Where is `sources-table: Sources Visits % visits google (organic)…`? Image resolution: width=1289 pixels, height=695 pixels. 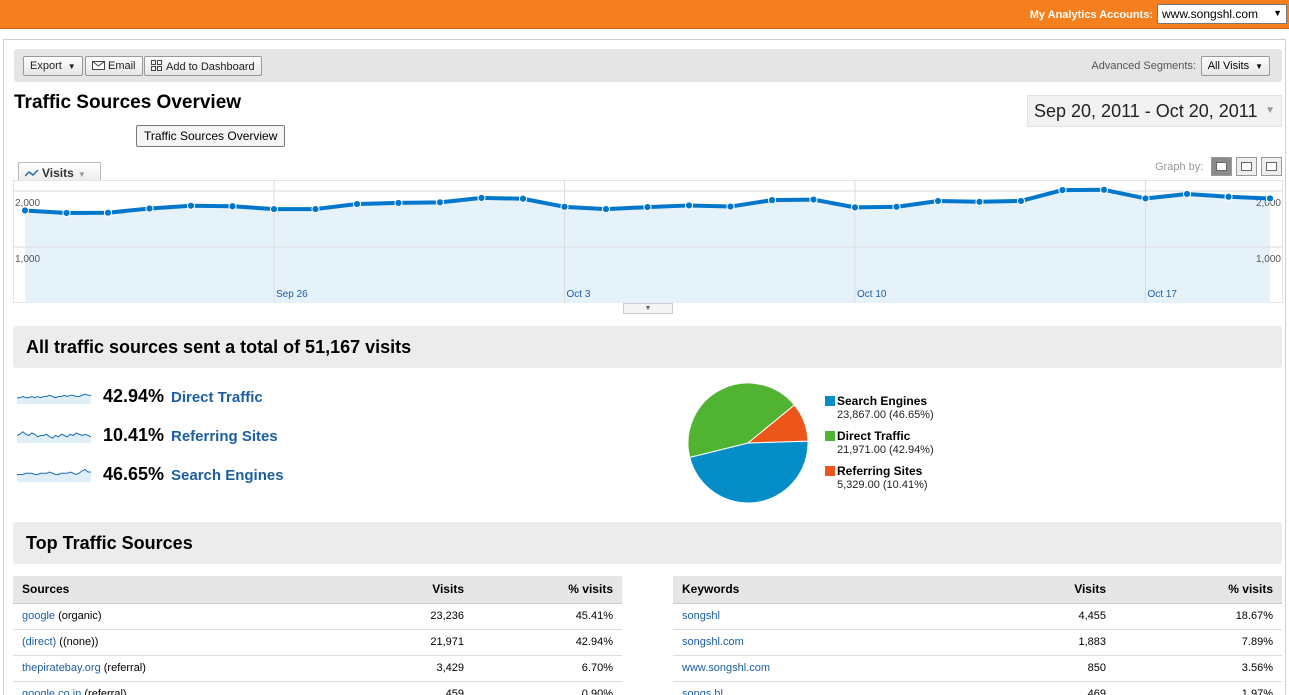
sources-table: Sources Visits % visits google (organic)… is located at coordinates (317, 635).